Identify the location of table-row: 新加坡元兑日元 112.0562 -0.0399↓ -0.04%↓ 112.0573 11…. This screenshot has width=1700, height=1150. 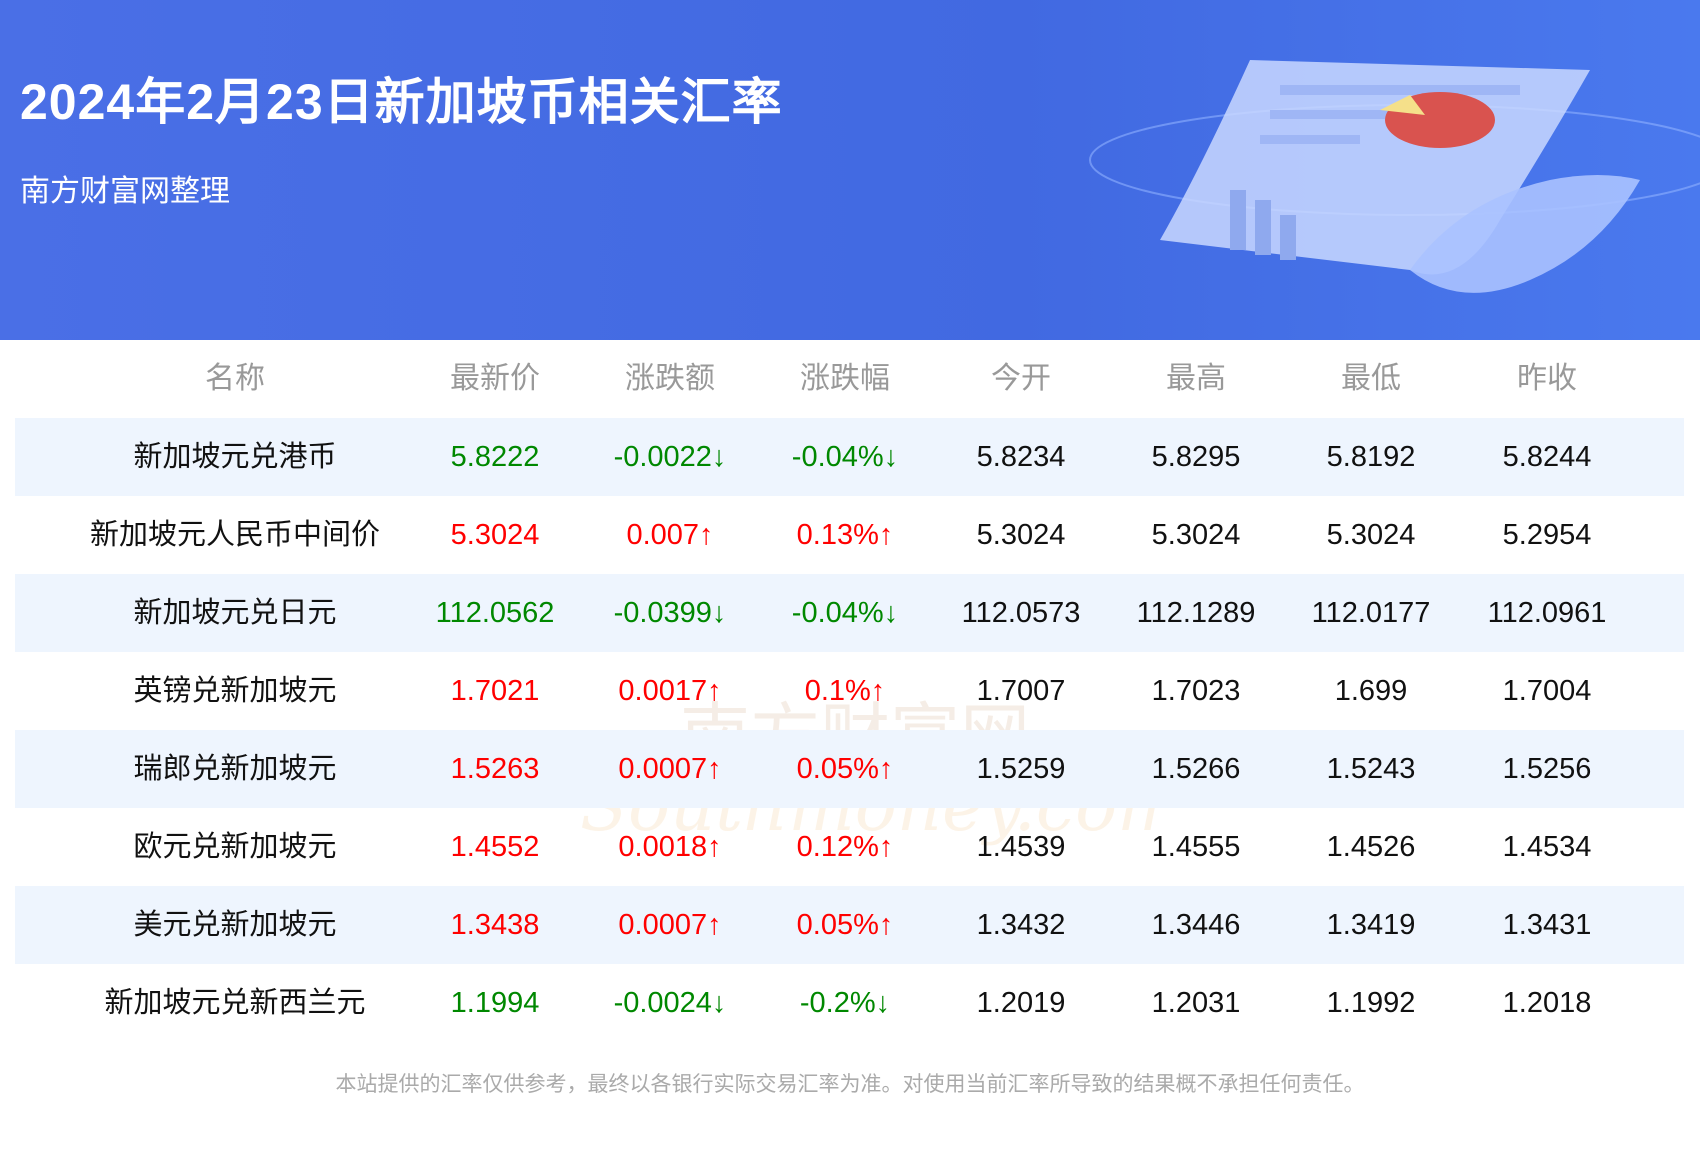
(849, 613).